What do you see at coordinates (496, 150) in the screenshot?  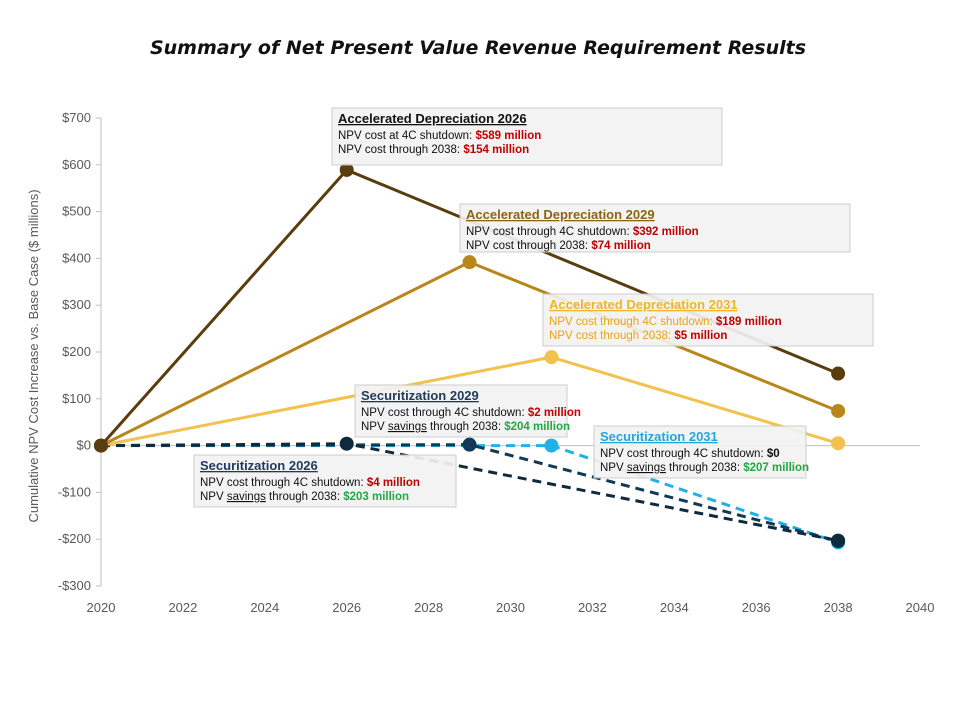 I see `annotation-value: $154 million` at bounding box center [496, 150].